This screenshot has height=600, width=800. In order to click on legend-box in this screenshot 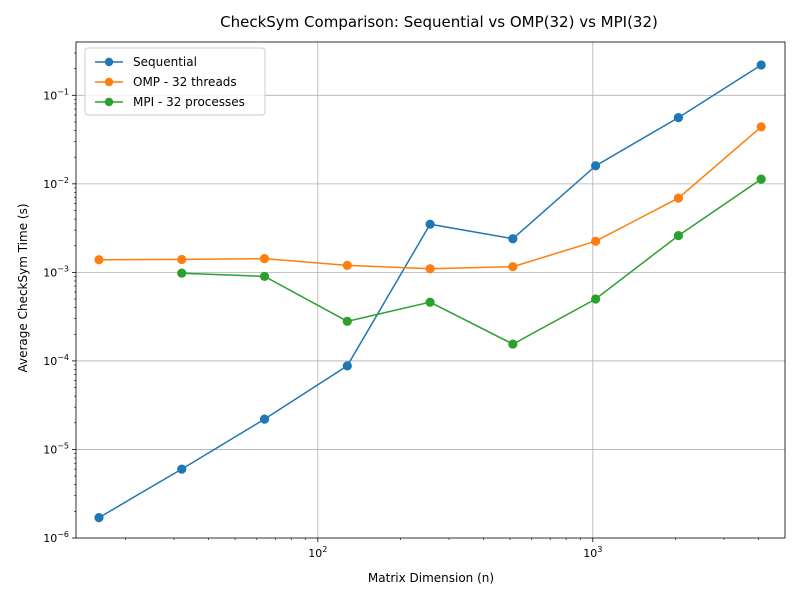, I will do `click(175, 81)`.